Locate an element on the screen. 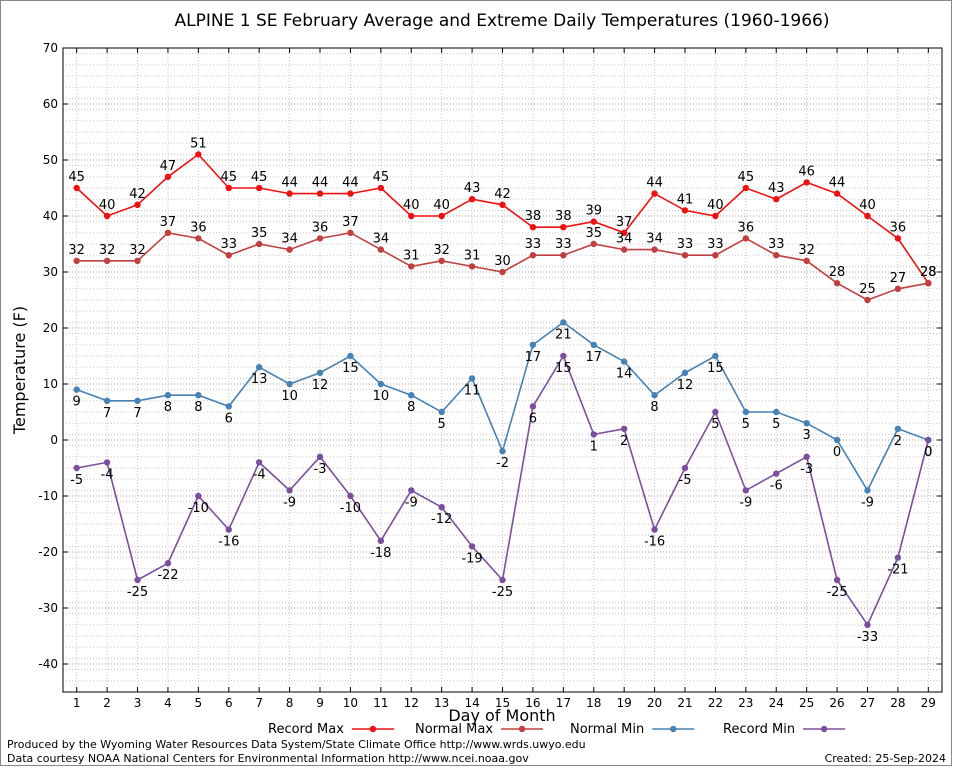 Image resolution: width=954 pixels, height=768 pixels. y-tick-label: -30 is located at coordinates (48, 608).